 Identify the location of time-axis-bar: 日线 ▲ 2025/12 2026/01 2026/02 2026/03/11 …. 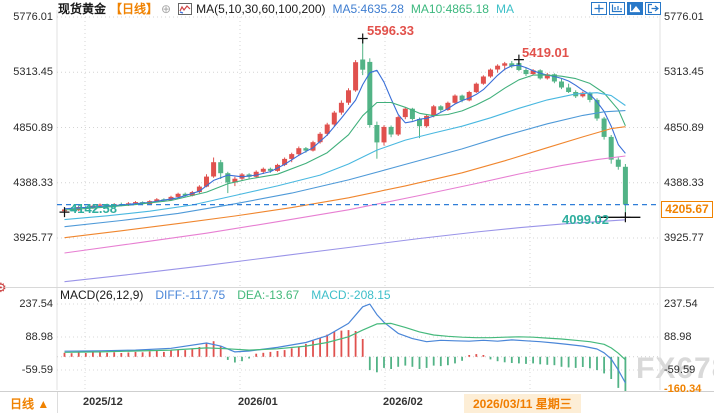
(357, 402).